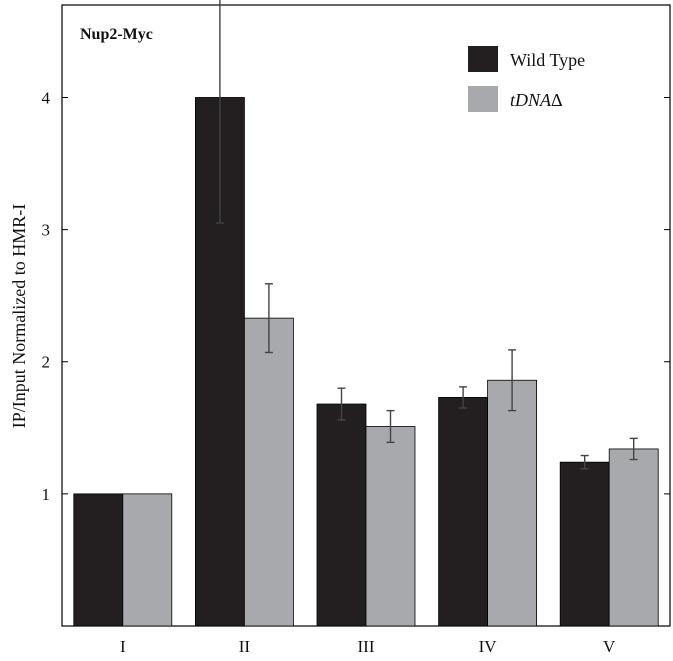 Image resolution: width=673 pixels, height=661 pixels. I want to click on legend-swatch-tdna-delta, so click(483, 99).